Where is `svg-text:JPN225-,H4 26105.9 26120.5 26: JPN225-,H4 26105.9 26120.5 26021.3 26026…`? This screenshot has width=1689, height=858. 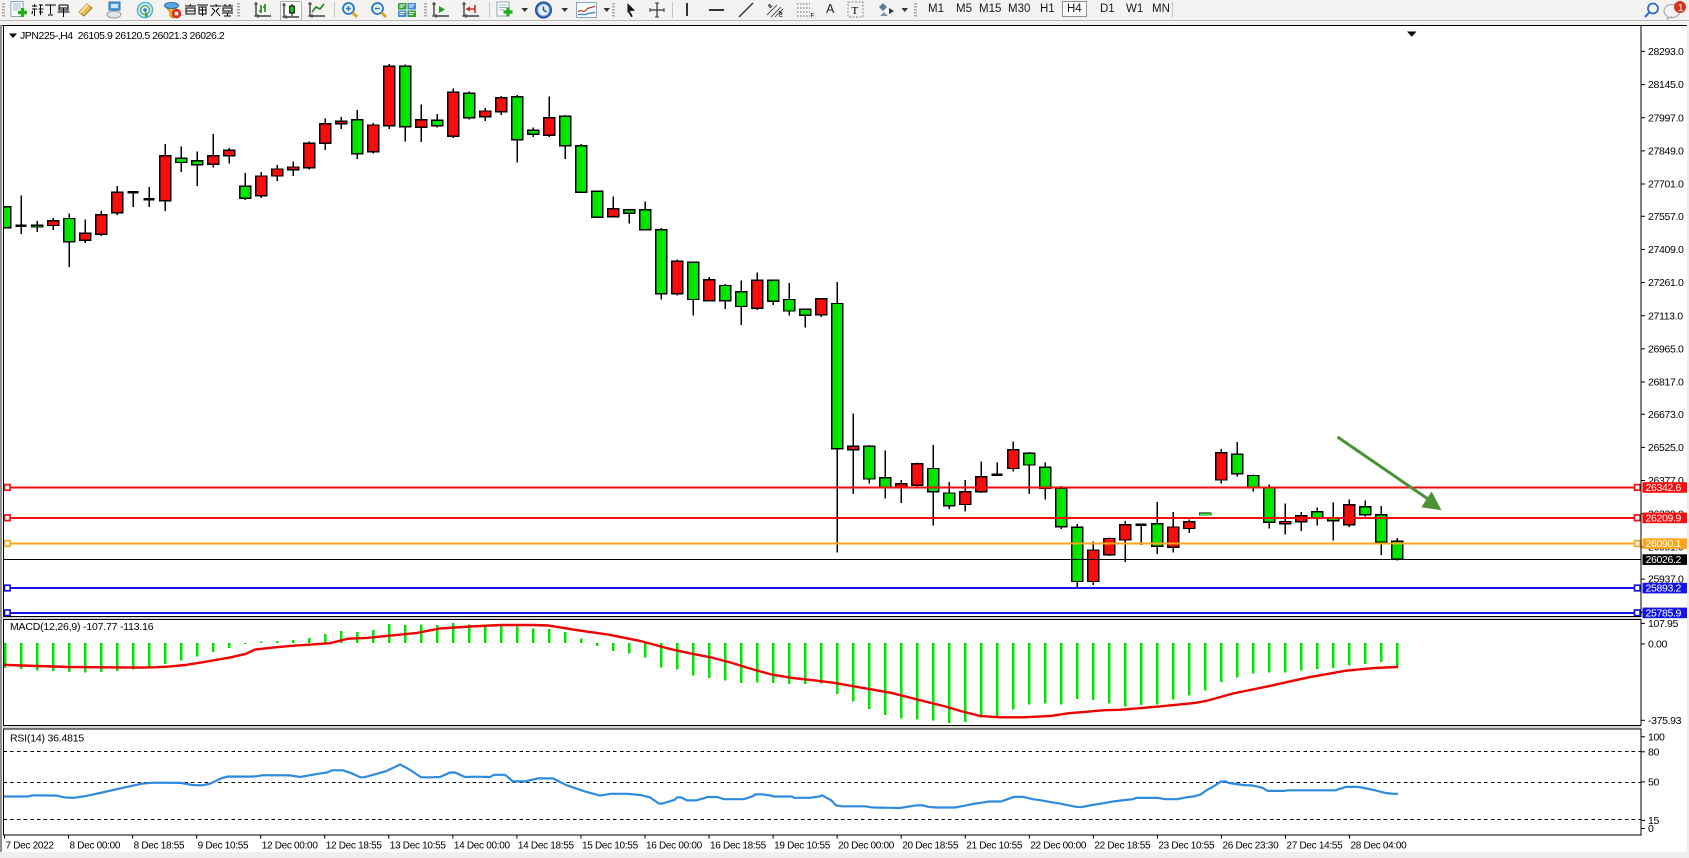 svg-text:JPN225-,H4 26105.9 26120.5 26: JPN225-,H4 26105.9 26120.5 26021.3 26026… is located at coordinates (122, 36).